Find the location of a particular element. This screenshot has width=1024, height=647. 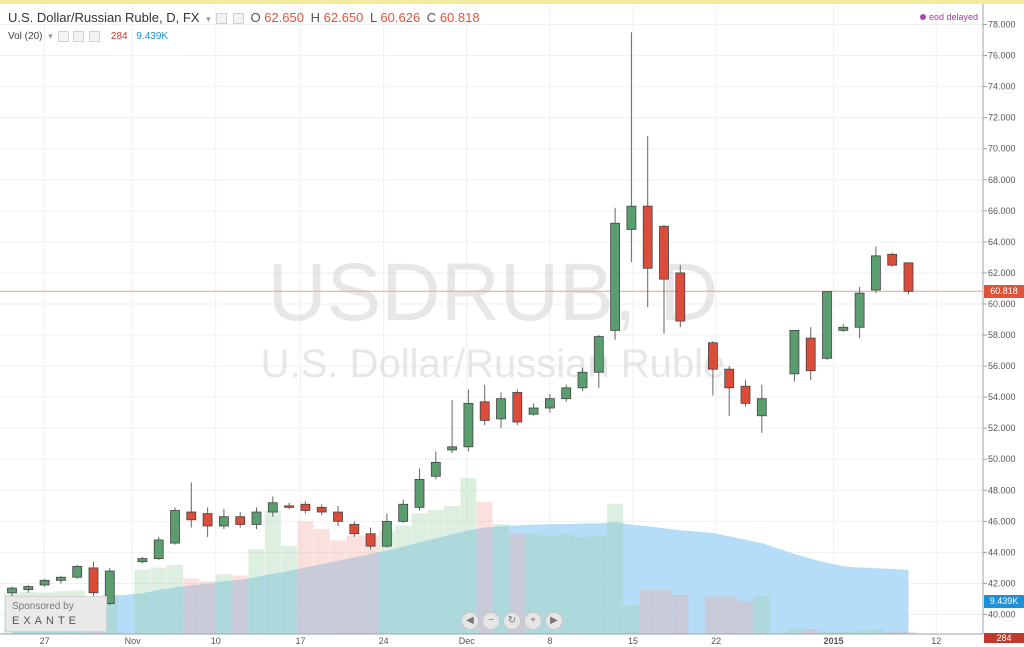

sponsor-label: Sponsored by is located at coordinates (43, 606).